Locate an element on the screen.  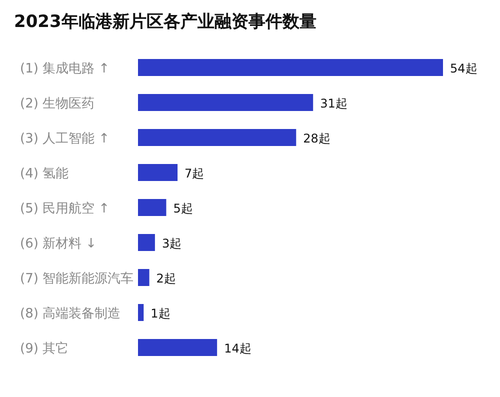
data-label: 3起 is located at coordinates (172, 243).